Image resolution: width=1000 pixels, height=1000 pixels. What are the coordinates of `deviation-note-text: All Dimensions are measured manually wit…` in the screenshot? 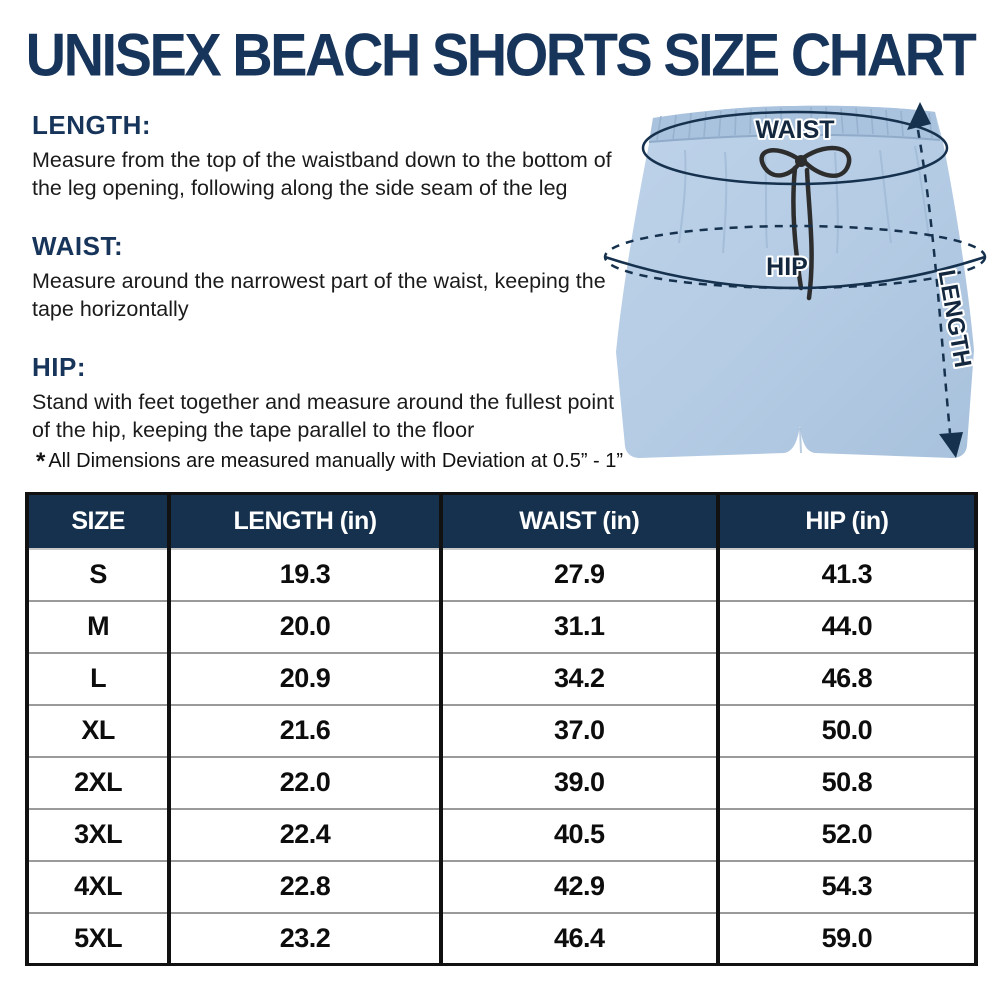 It's located at (336, 461).